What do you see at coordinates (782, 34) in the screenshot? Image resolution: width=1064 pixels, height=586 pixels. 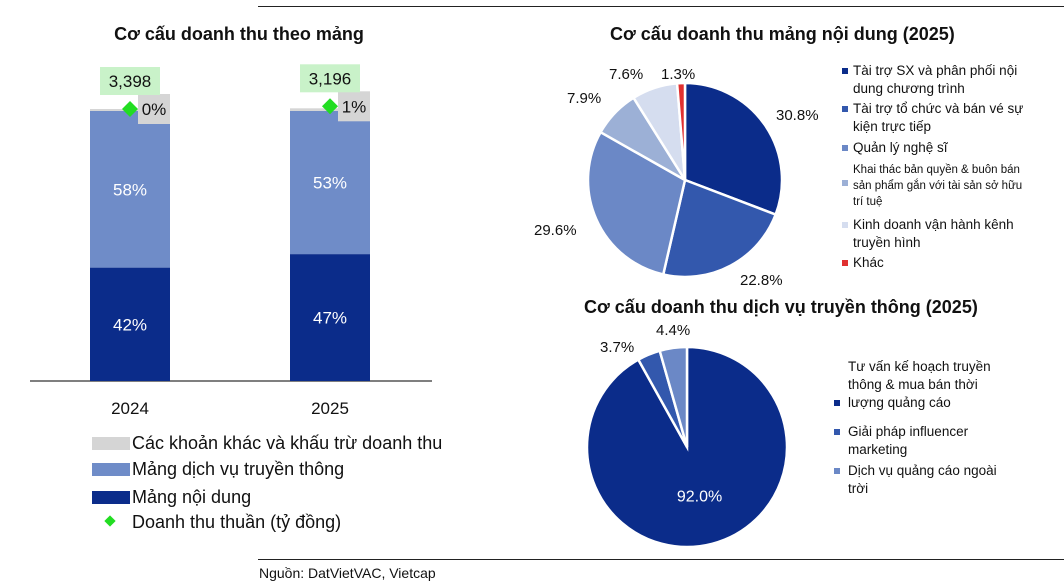 I see `pie1-title: Cơ cấu doanh thu mảng nội dung (2025)` at bounding box center [782, 34].